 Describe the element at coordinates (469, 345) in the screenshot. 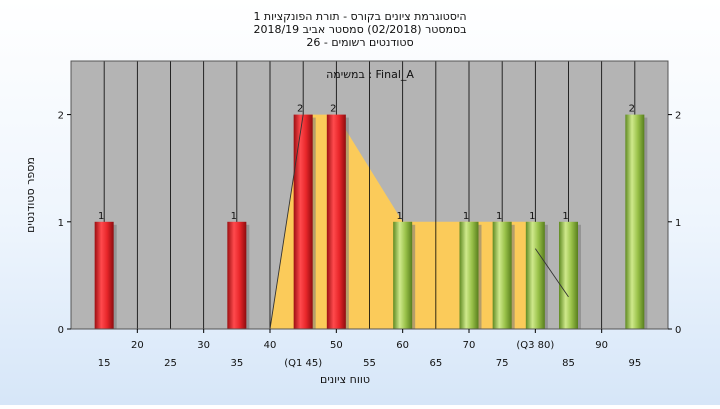

I see `x-tick-label-70: 70` at that location.